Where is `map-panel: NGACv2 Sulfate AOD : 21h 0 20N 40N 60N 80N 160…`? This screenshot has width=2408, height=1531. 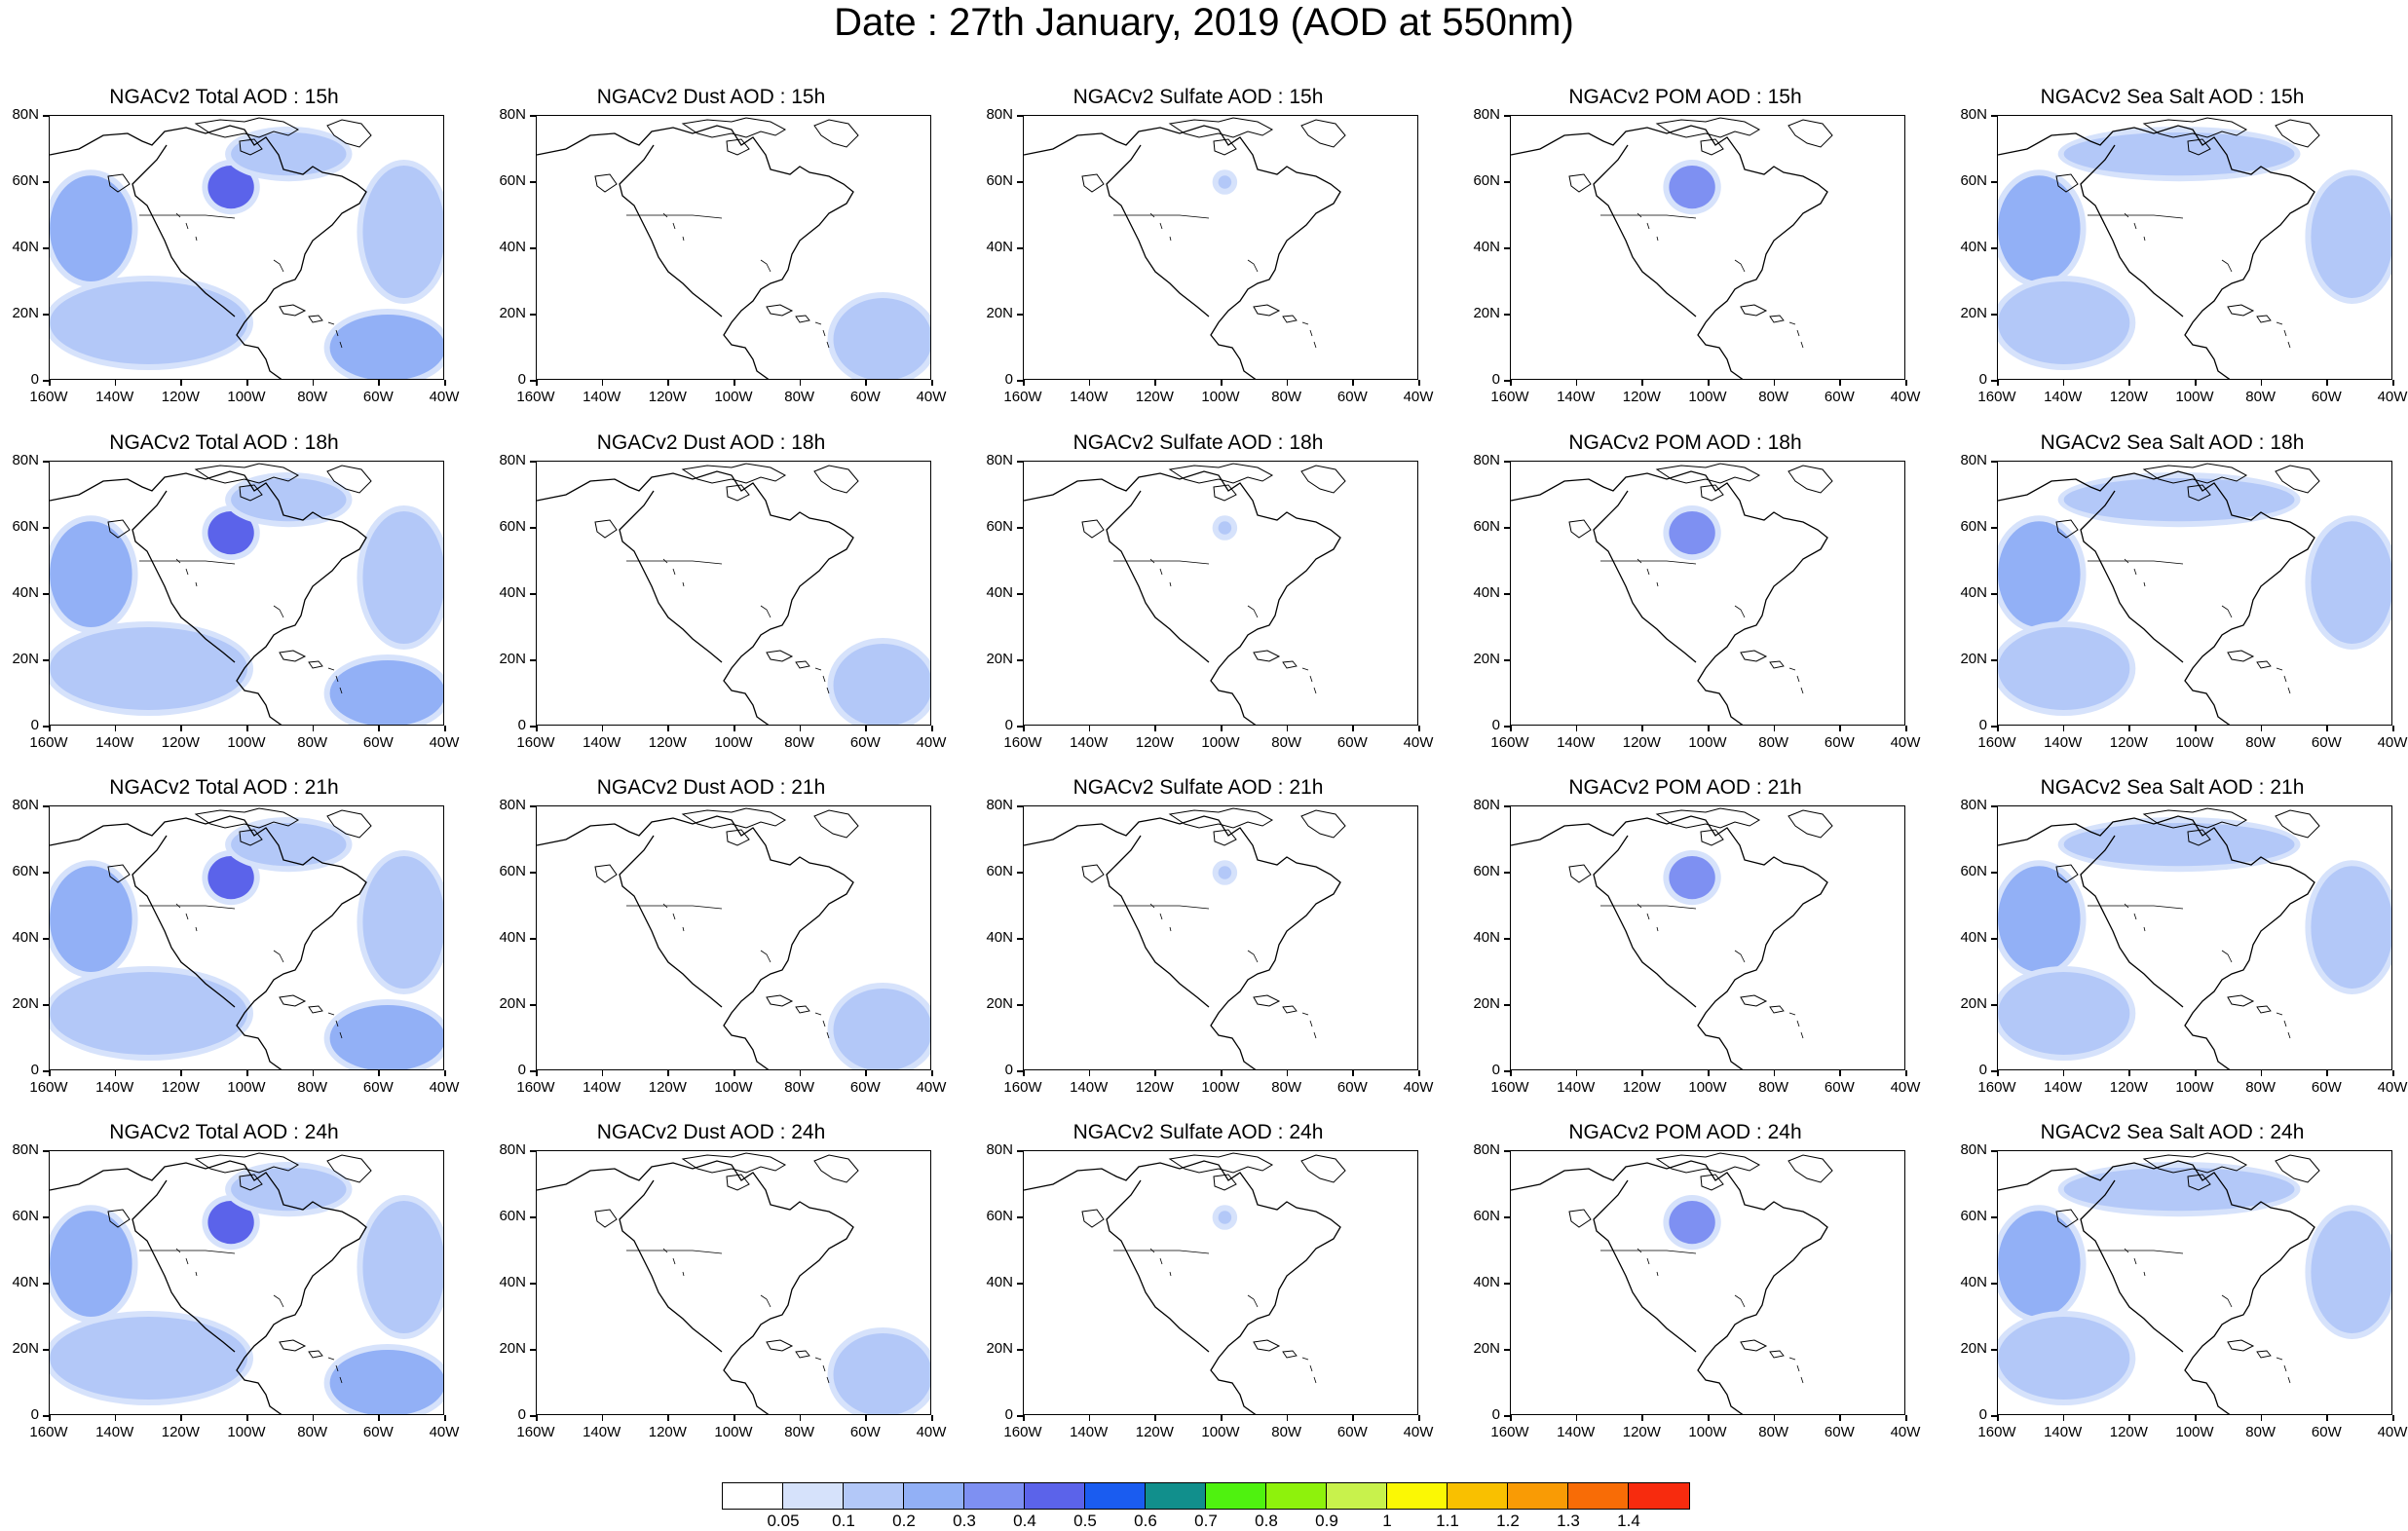 map-panel: NGACv2 Sulfate AOD : 21h 0 20N 40N 60N 80N 160… is located at coordinates (1203, 937).